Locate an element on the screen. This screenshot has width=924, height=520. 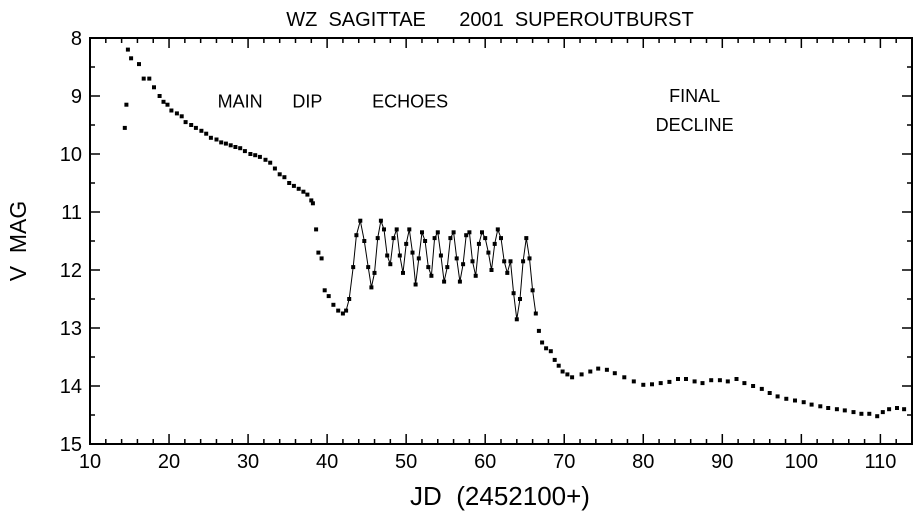
x-tick-label: 110 is located at coordinates (880, 462).